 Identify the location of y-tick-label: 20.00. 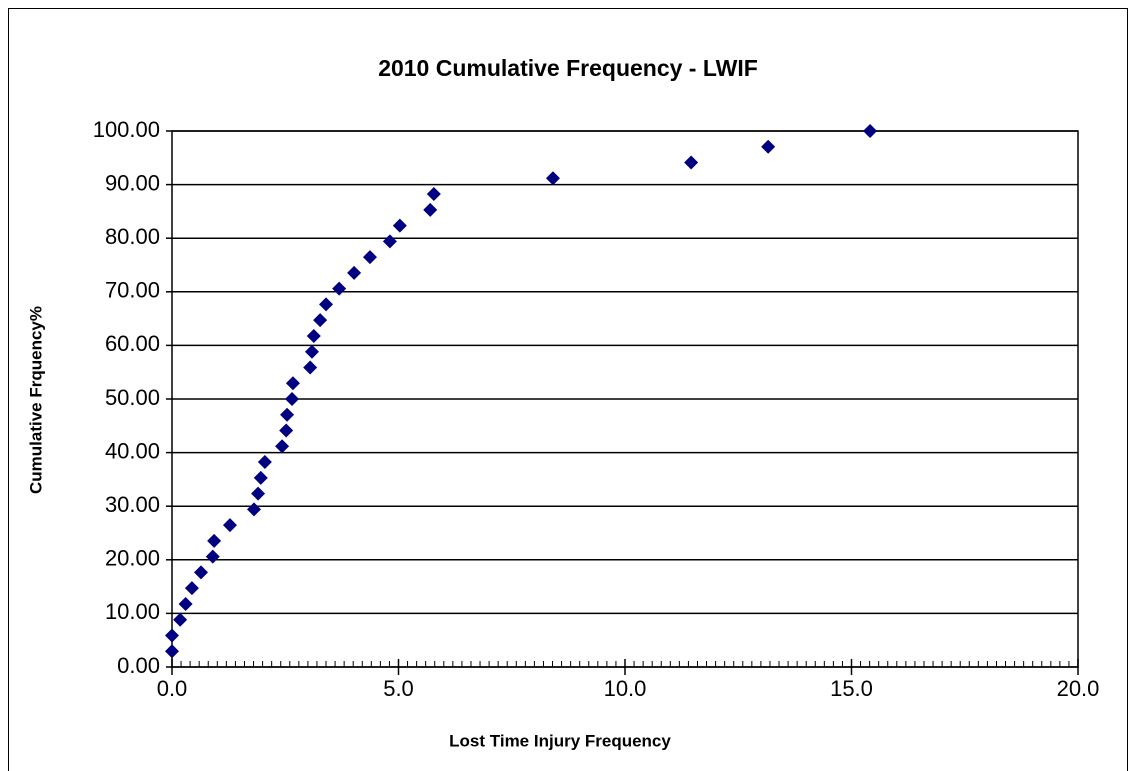
(132, 558).